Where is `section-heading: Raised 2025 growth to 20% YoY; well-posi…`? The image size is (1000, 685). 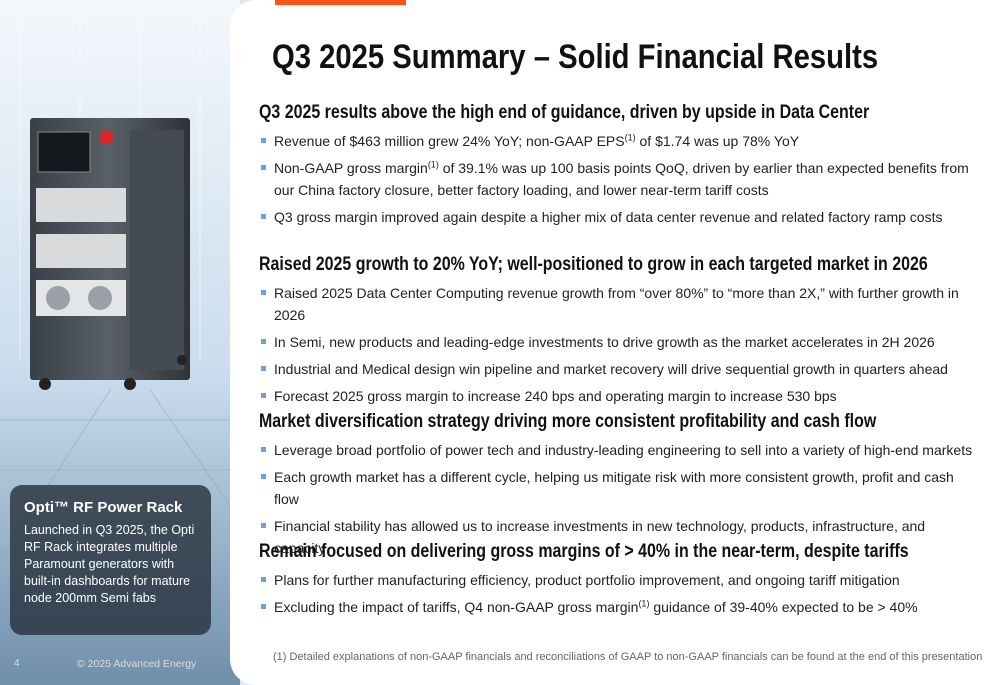
section-heading: Raised 2025 growth to 20% YoY; well-posi… is located at coordinates (593, 264).